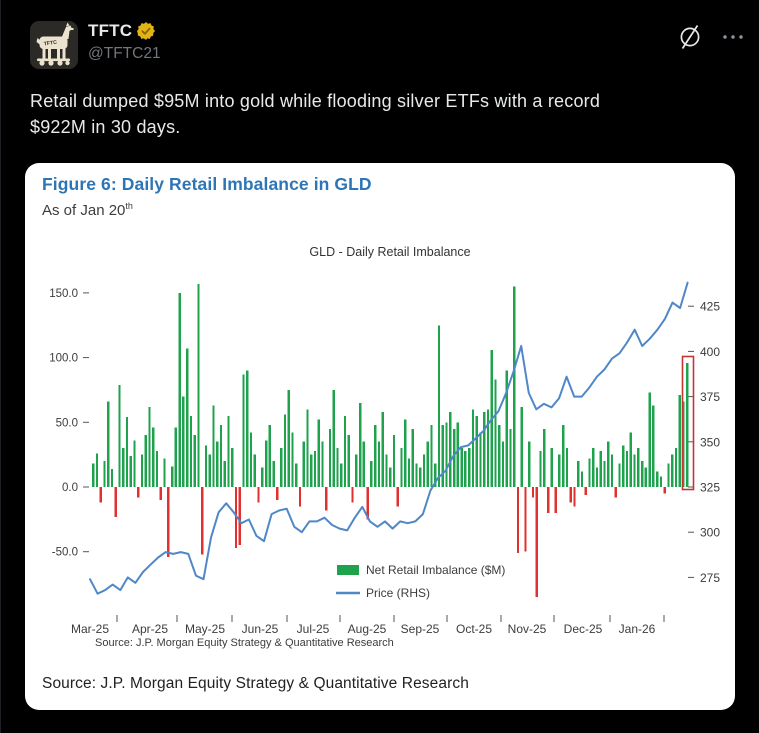  I want to click on legend-bar-swatch, so click(348, 570).